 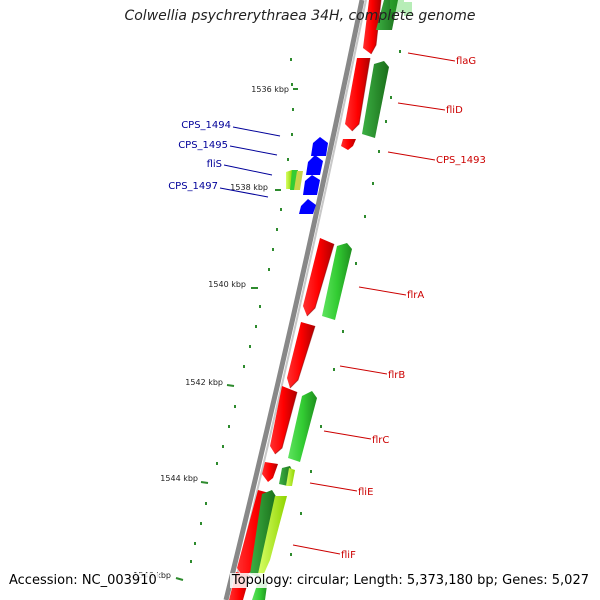 What do you see at coordinates (179, 478) in the screenshot?
I see `tick-label-1544: 1544 kbp` at bounding box center [179, 478].